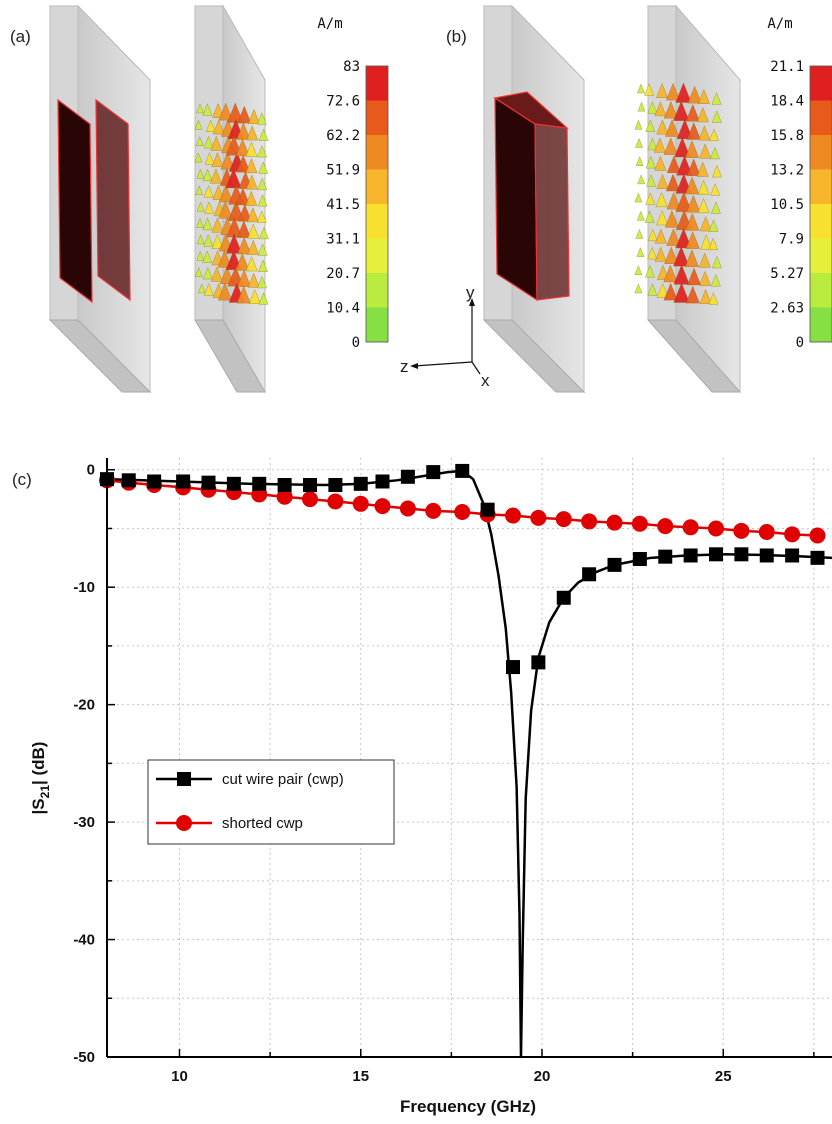 Image resolution: width=832 pixels, height=1124 pixels. Describe the element at coordinates (262, 823) in the screenshot. I see `legend-entry-shorted: shorted cwp` at that location.